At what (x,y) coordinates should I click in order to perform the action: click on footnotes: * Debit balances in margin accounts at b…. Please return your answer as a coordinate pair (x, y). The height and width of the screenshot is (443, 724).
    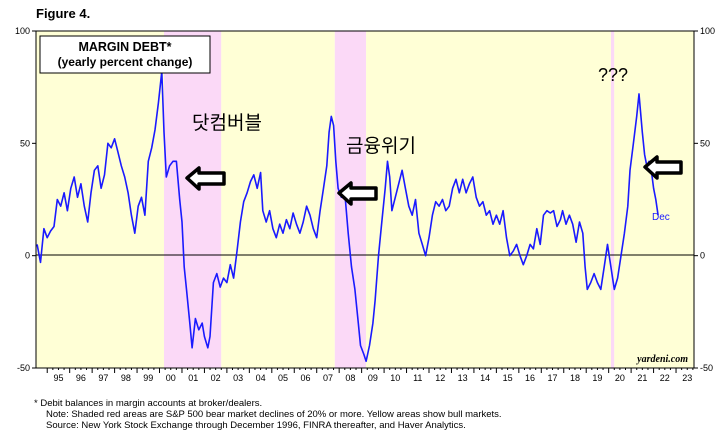
    Looking at the image, I should click on (268, 414).